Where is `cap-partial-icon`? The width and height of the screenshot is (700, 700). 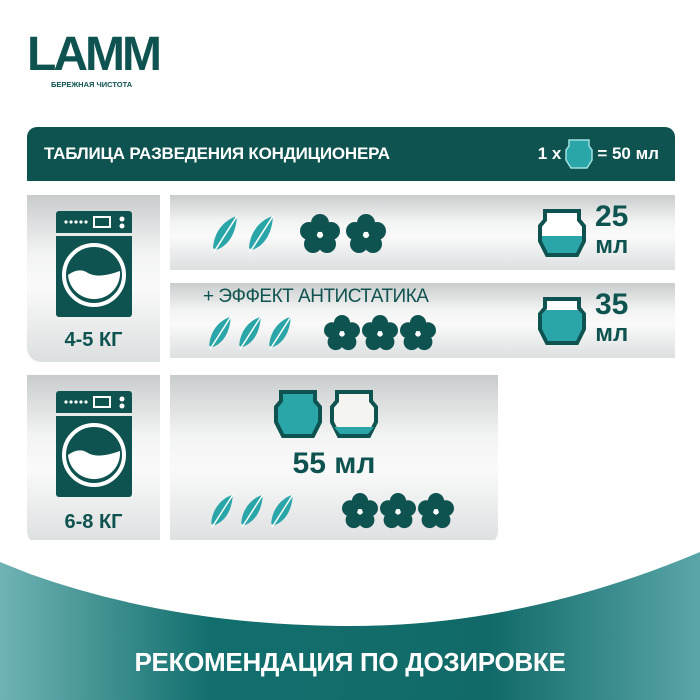 cap-partial-icon is located at coordinates (354, 414).